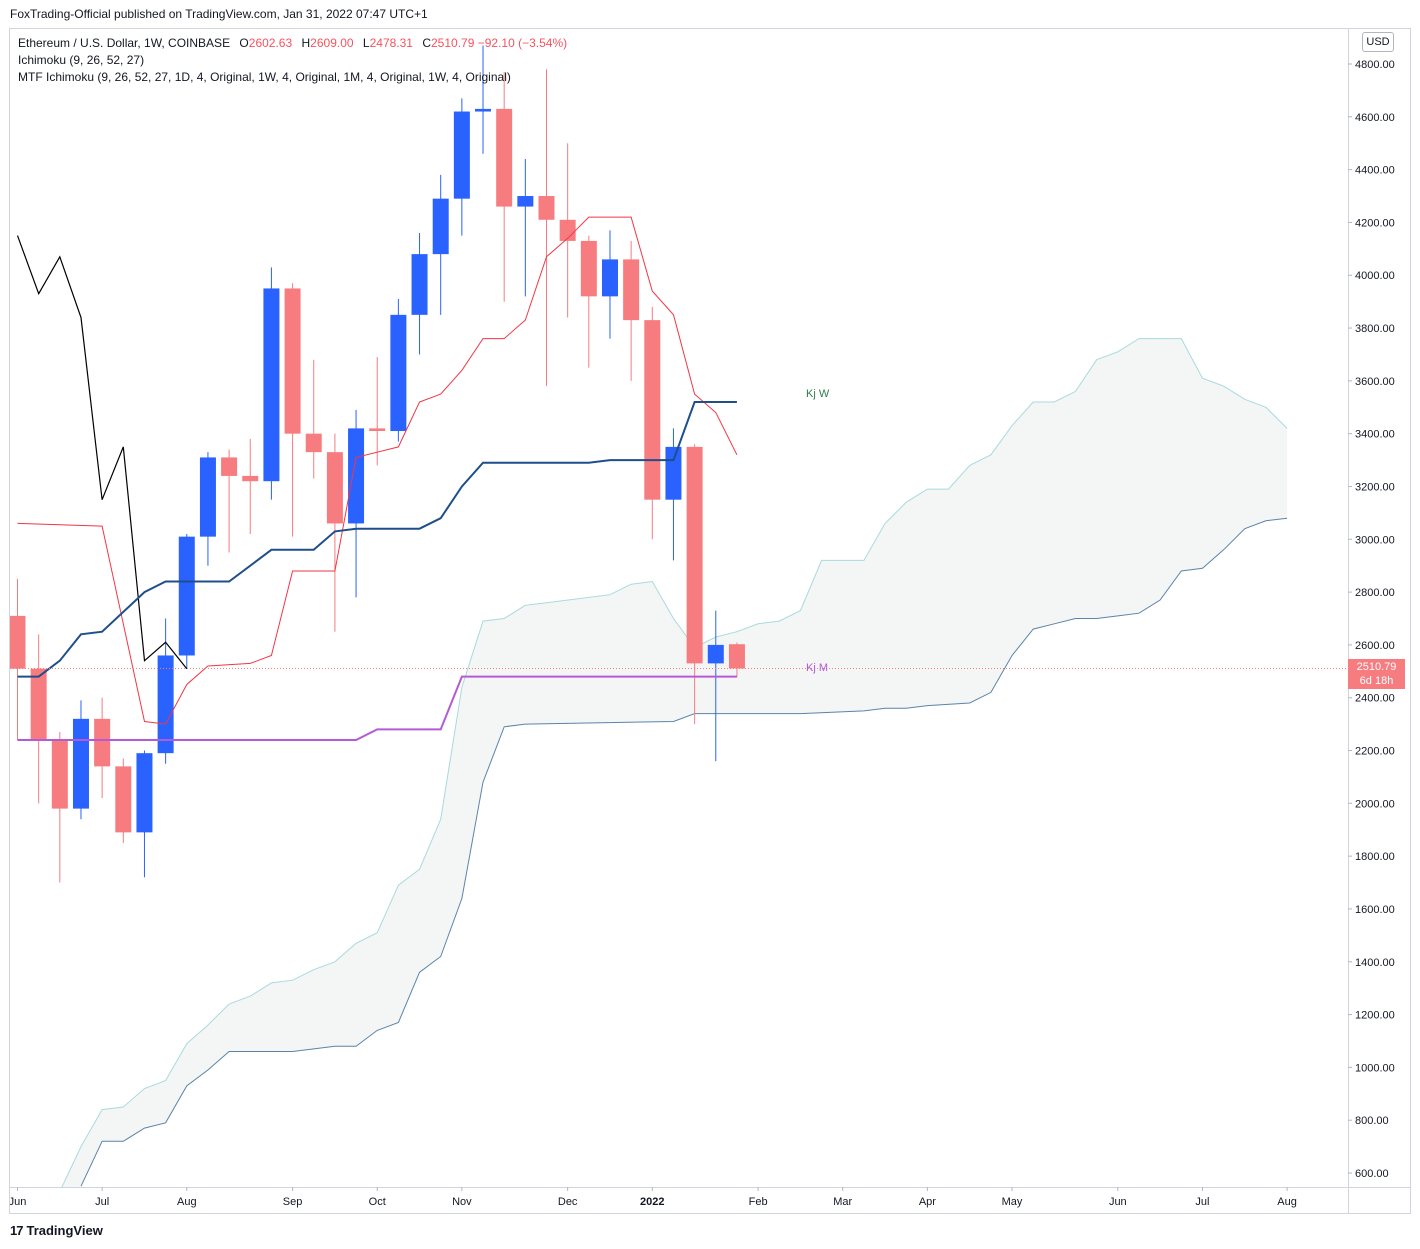  I want to click on x-tick-label: 2022, so click(652, 1202).